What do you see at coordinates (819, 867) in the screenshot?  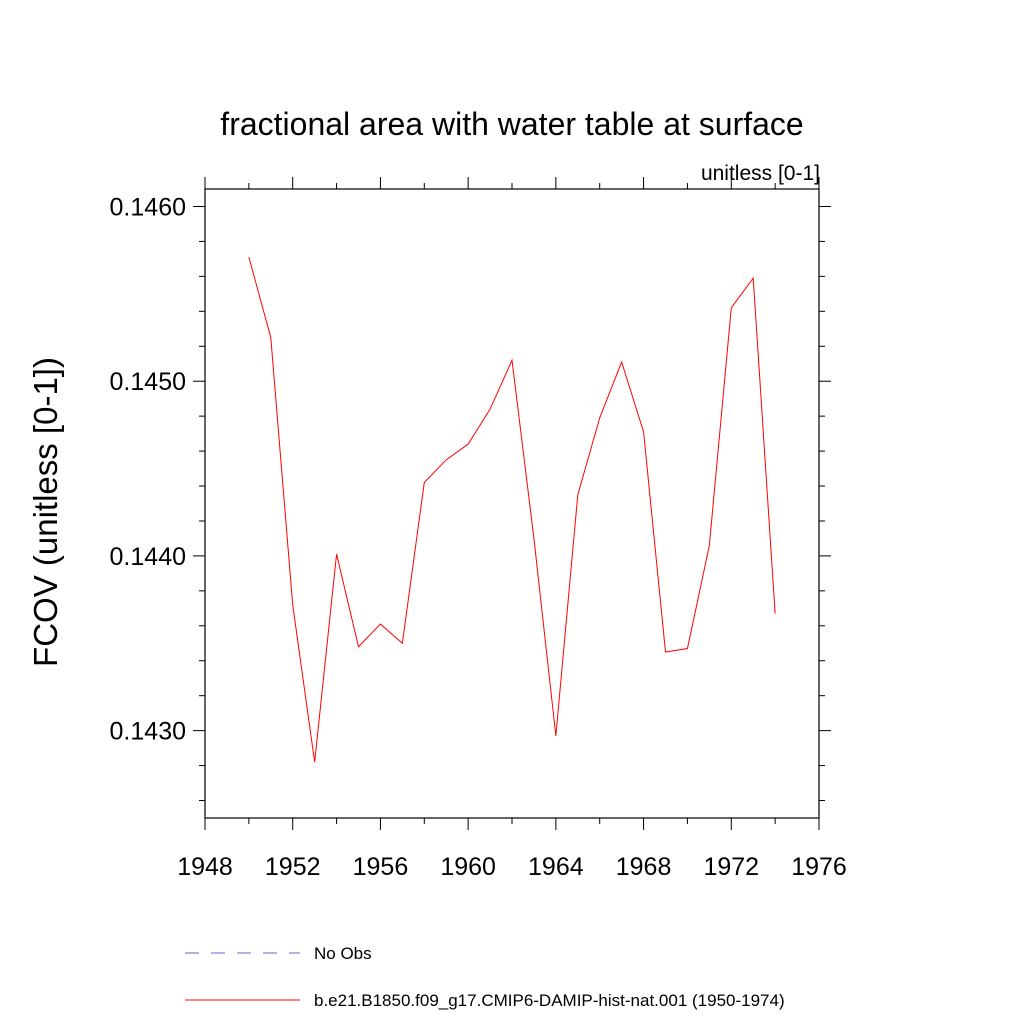 I see `x-tick-label: 1976` at bounding box center [819, 867].